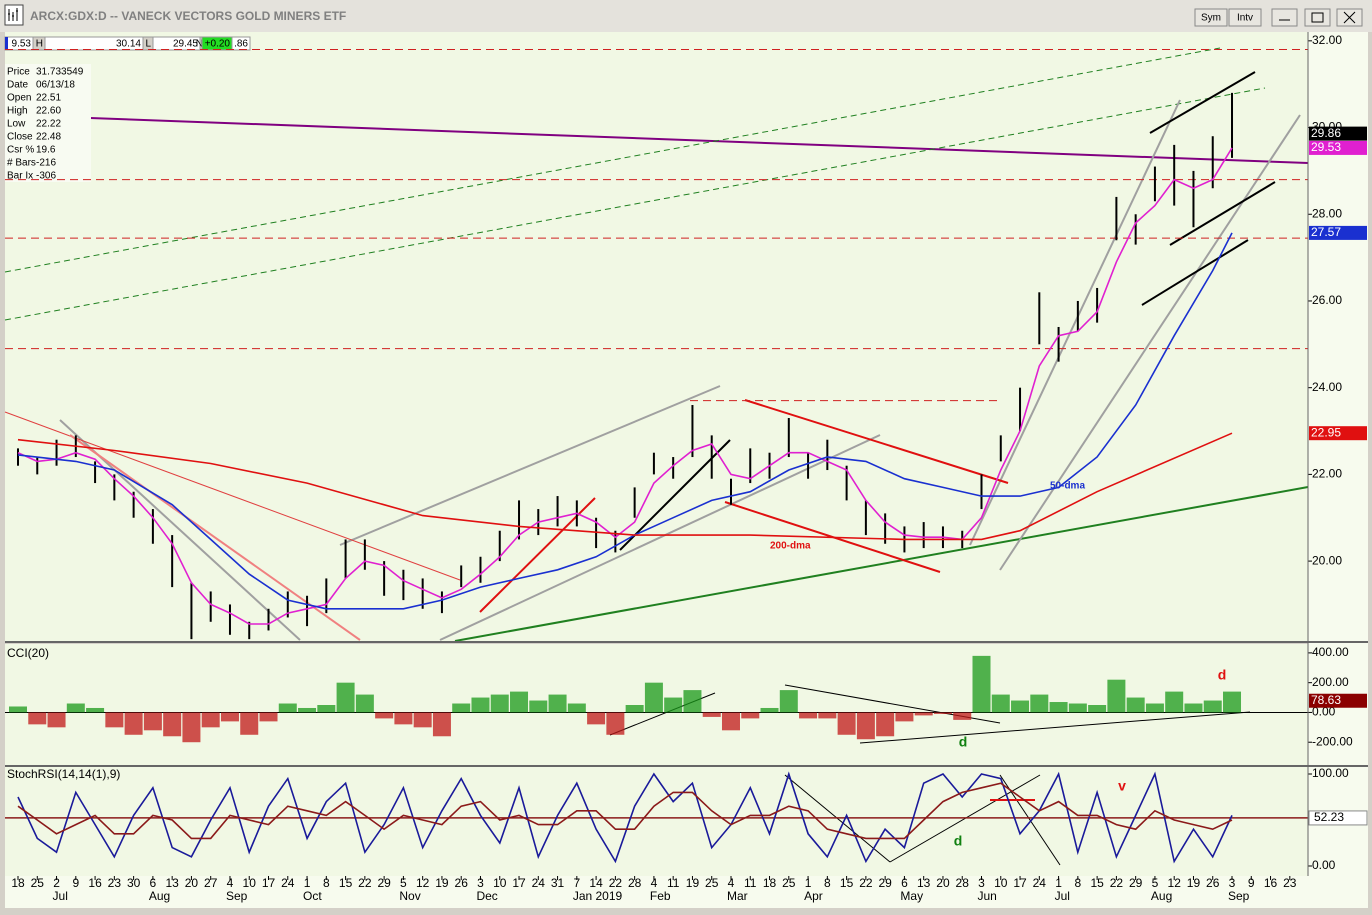 The width and height of the screenshot is (1372, 915). What do you see at coordinates (288, 883) in the screenshot?
I see `x-tick-label: 24` at bounding box center [288, 883].